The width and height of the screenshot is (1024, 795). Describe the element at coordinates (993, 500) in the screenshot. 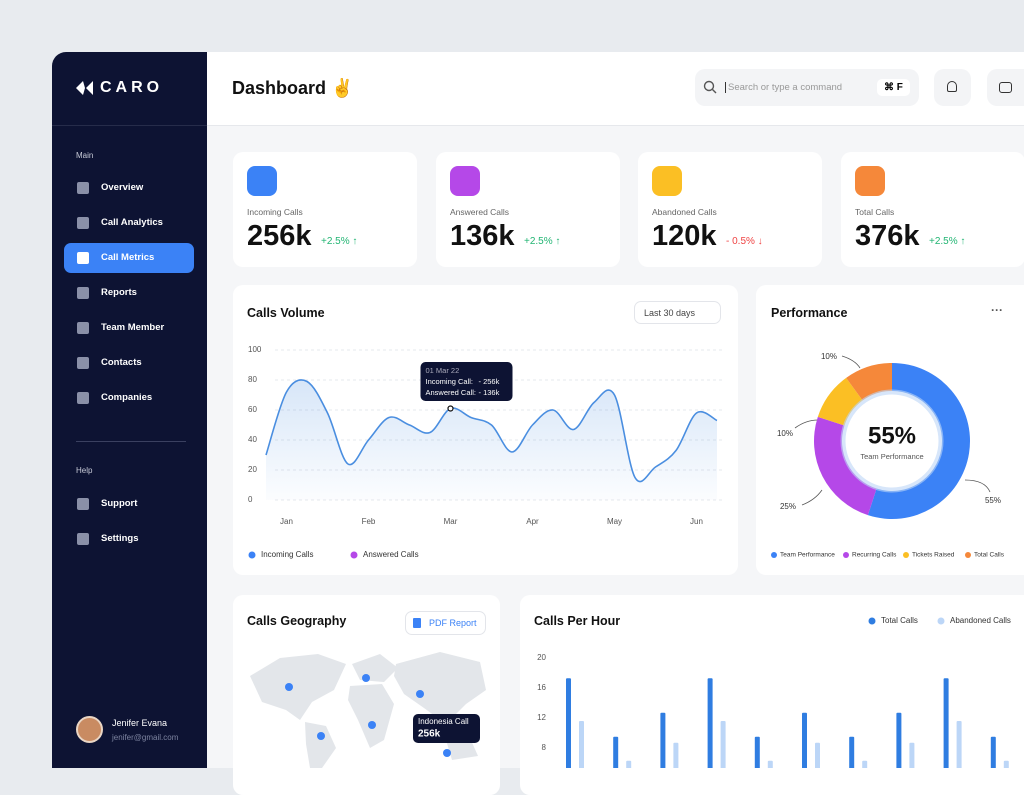

I see `donut-label: 55%` at that location.